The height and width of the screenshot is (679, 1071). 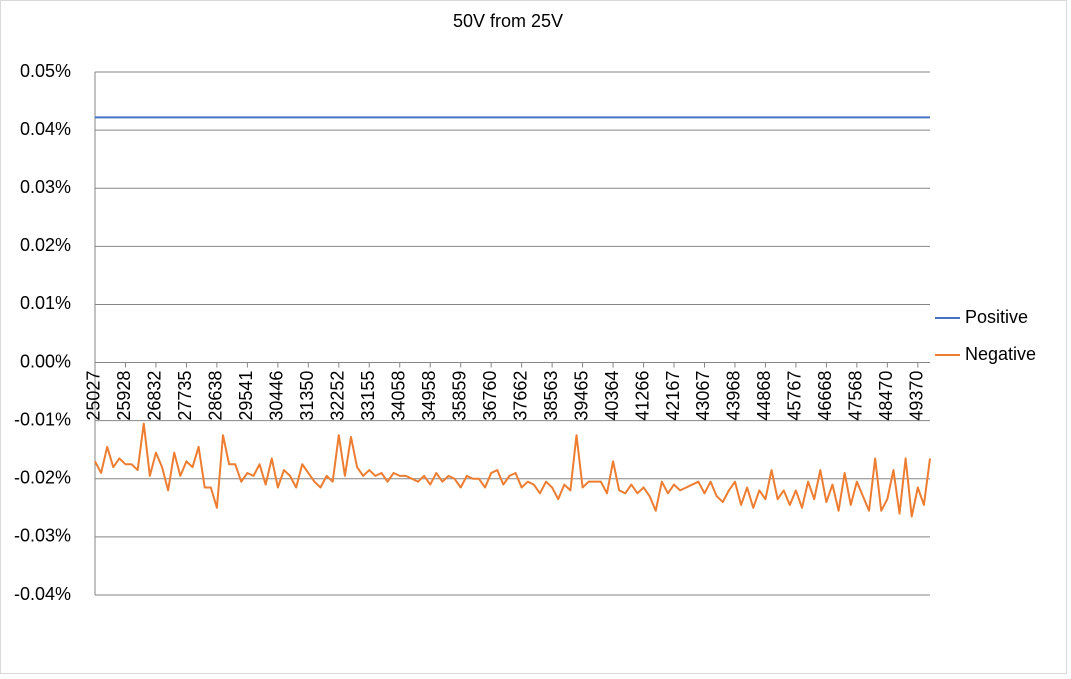 What do you see at coordinates (398, 396) in the screenshot?
I see `x-tick-label: 34058` at bounding box center [398, 396].